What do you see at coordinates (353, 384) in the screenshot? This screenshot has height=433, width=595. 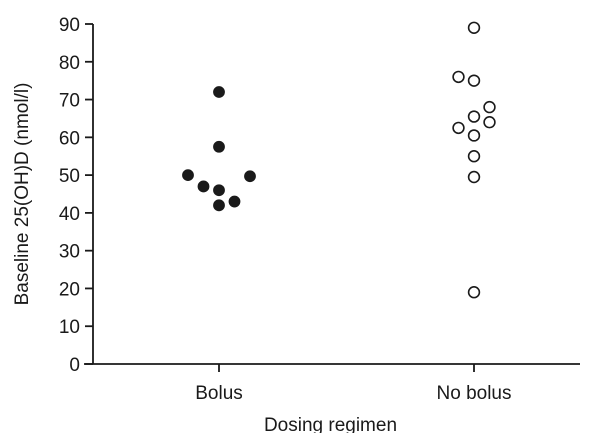 I see `x-ticks: Bolus No bolus` at bounding box center [353, 384].